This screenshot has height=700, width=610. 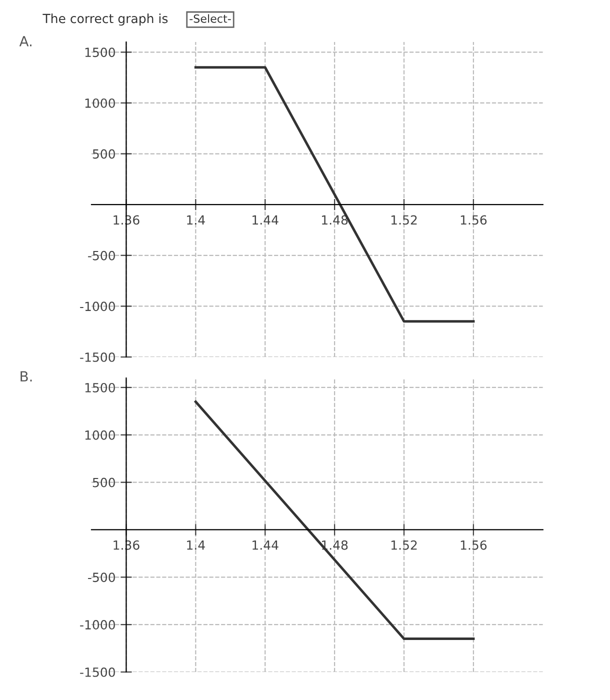 What do you see at coordinates (105, 20) in the screenshot?
I see `text: The correct graph is` at bounding box center [105, 20].